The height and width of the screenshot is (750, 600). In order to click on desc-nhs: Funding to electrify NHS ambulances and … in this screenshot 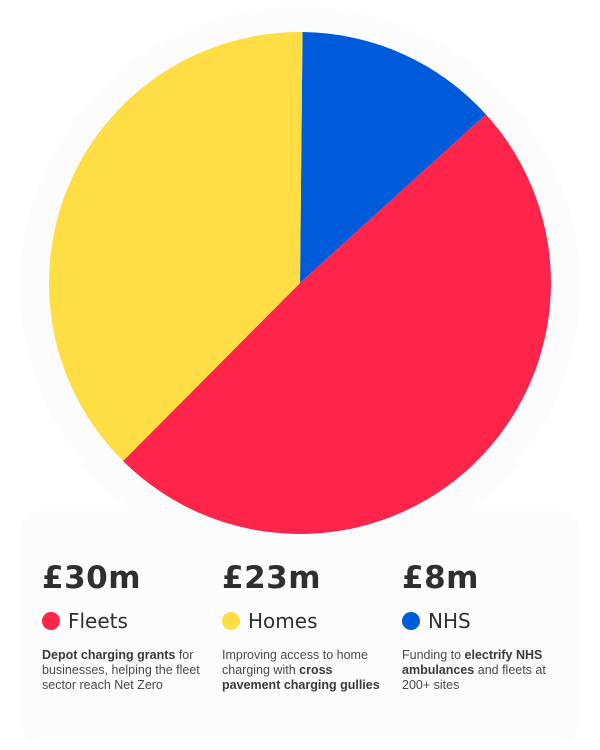, I will do `click(487, 670)`.